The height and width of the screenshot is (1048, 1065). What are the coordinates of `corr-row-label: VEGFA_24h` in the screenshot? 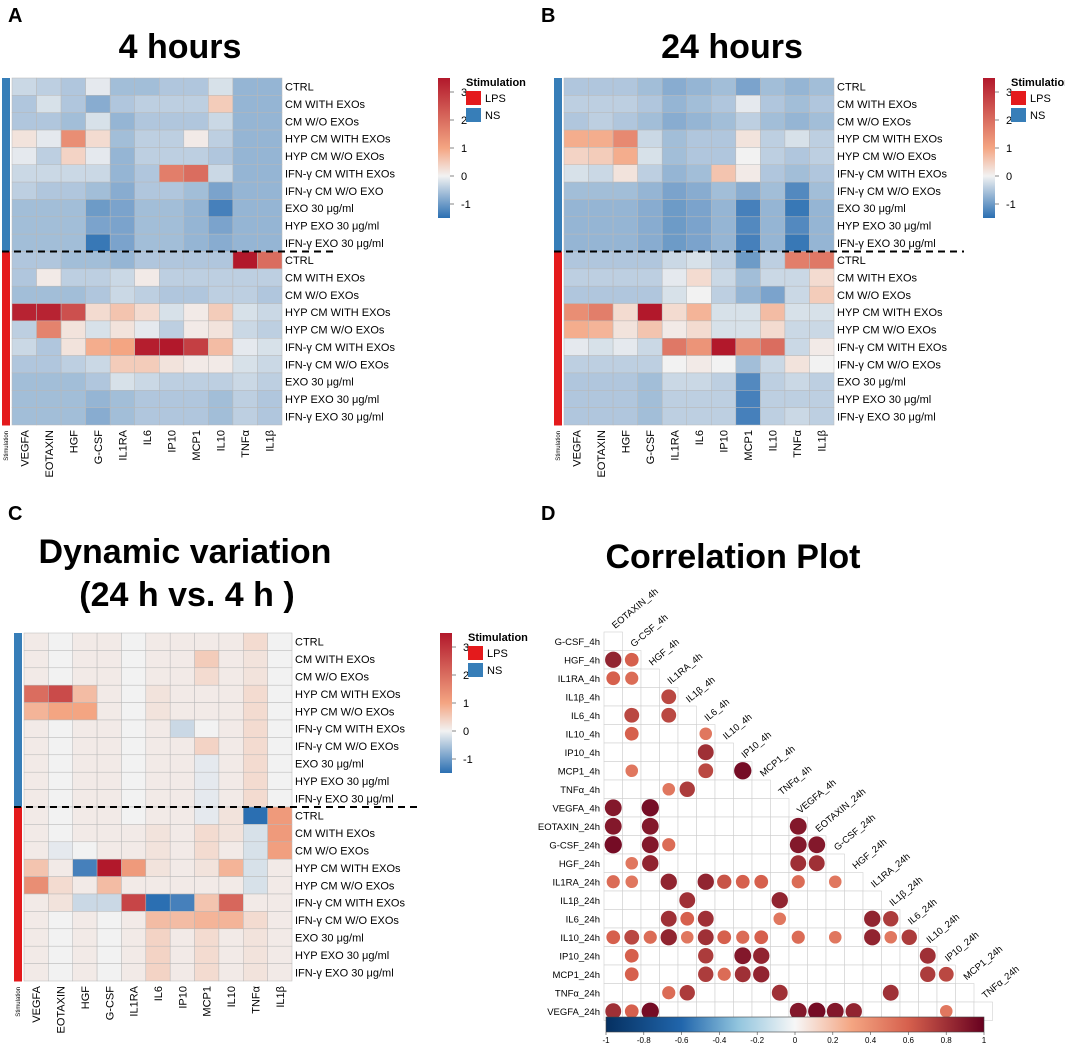 It's located at (573, 1012).